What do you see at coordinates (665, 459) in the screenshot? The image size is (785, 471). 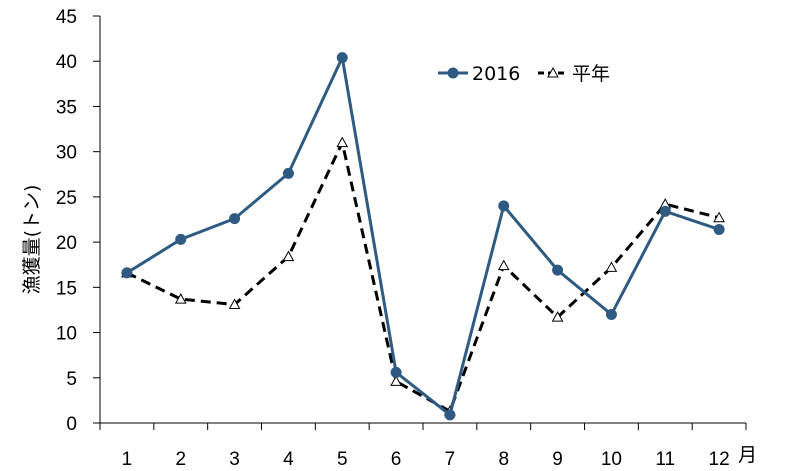 I see `x-tick-label: 11` at bounding box center [665, 459].